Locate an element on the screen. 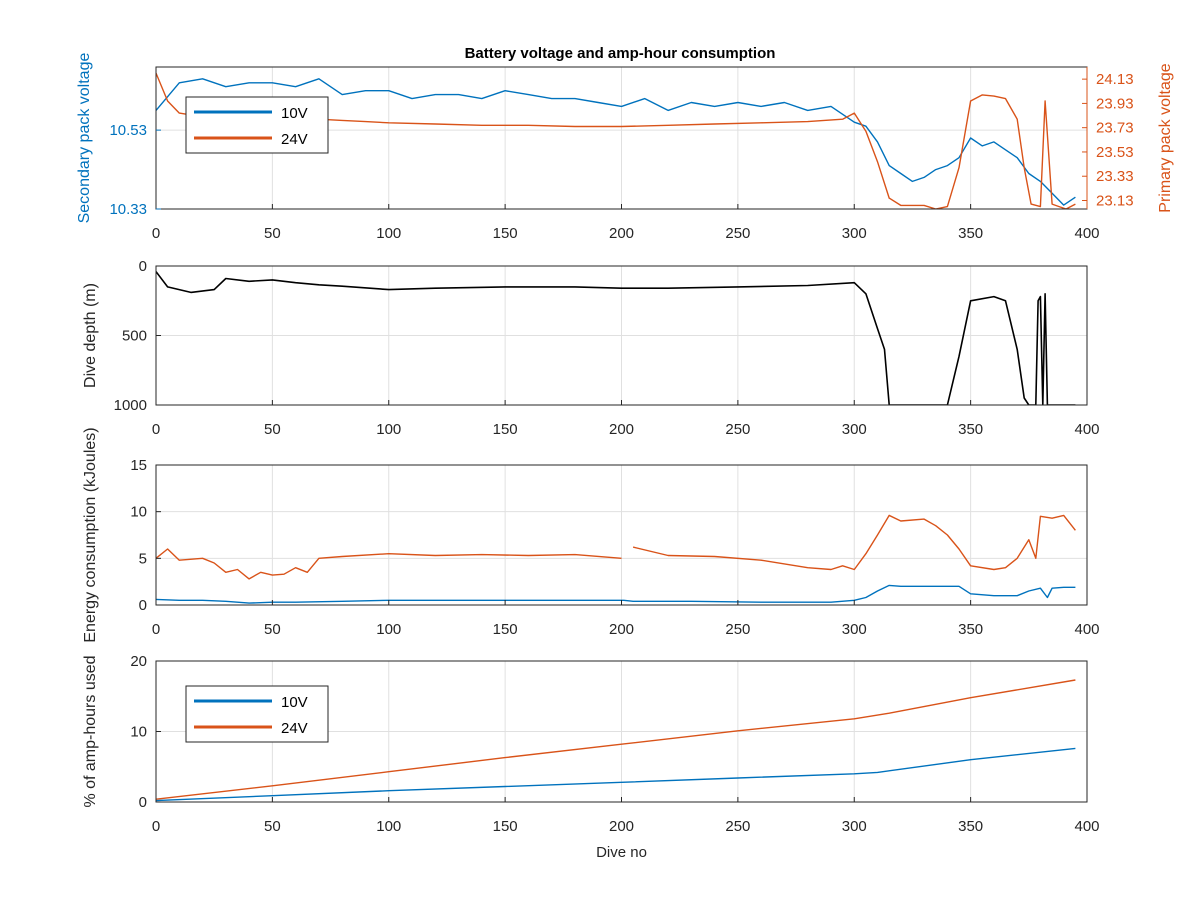 The image size is (1200, 900). x-axis-label: Dive no is located at coordinates (621, 852).